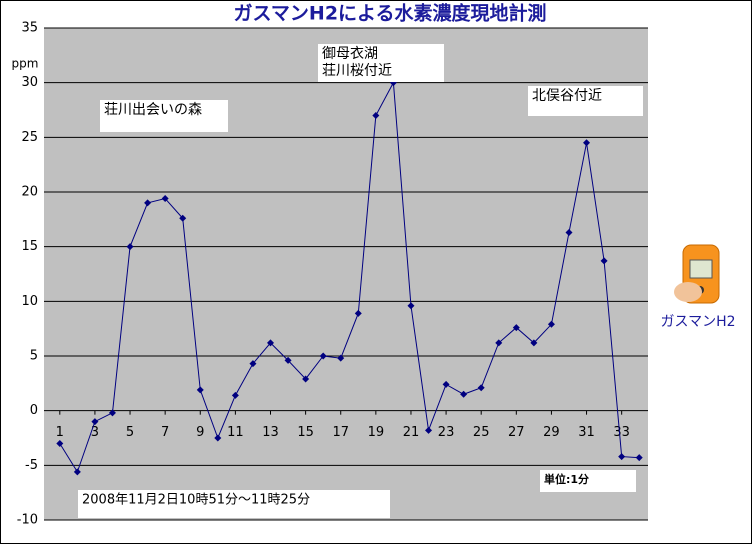 The height and width of the screenshot is (545, 753). What do you see at coordinates (621, 432) in the screenshot?
I see `x-tick-label: 33` at bounding box center [621, 432].